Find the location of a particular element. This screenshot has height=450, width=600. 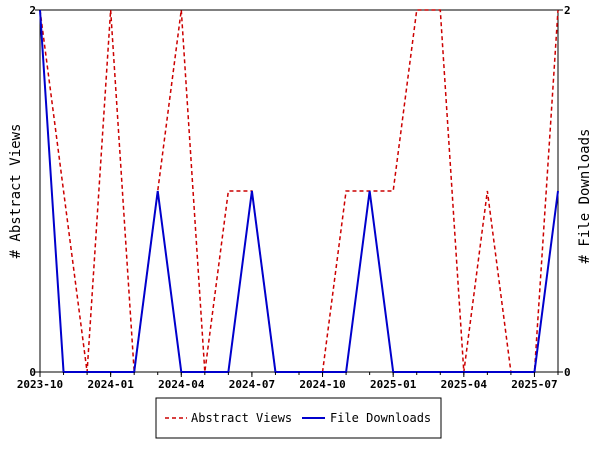

y-right-tick-label: 0 is located at coordinates (567, 372).